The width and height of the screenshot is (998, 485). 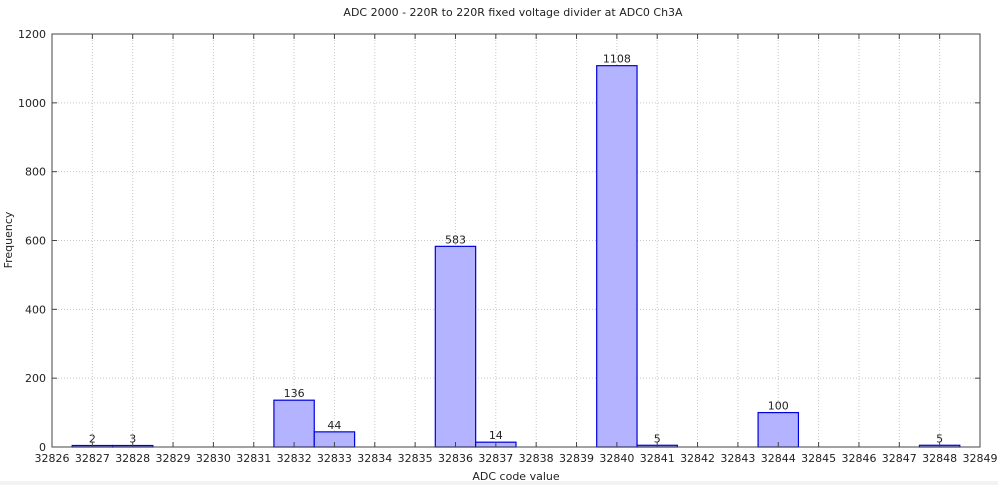 I want to click on y-tick-label: 1200, so click(x=32, y=34).